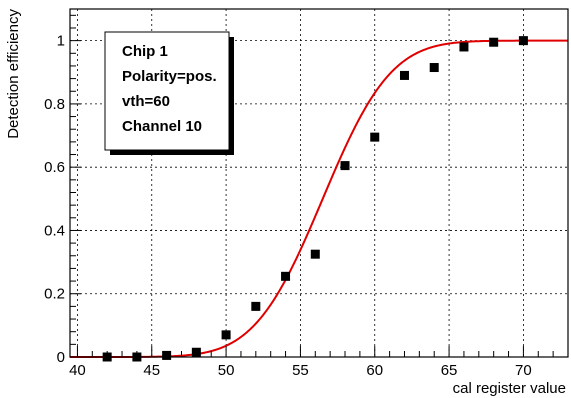 This screenshot has width=571, height=398. I want to click on x-axis-title: cal register value, so click(509, 388).